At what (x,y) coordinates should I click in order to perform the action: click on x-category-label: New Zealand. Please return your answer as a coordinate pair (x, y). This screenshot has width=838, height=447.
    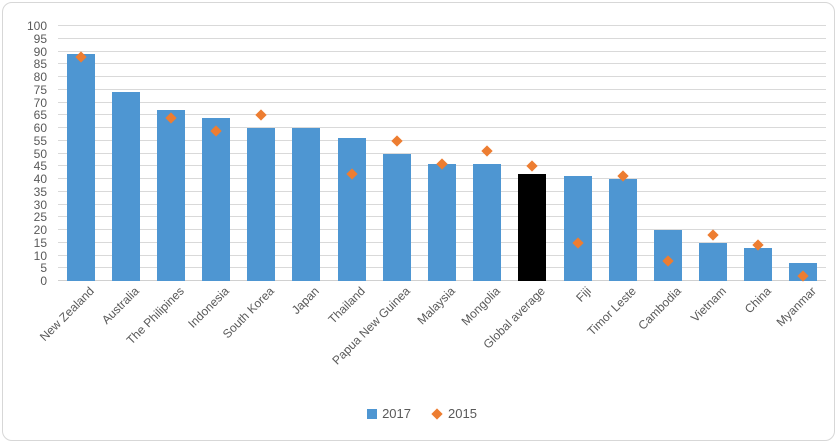
    Looking at the image, I should click on (66, 314).